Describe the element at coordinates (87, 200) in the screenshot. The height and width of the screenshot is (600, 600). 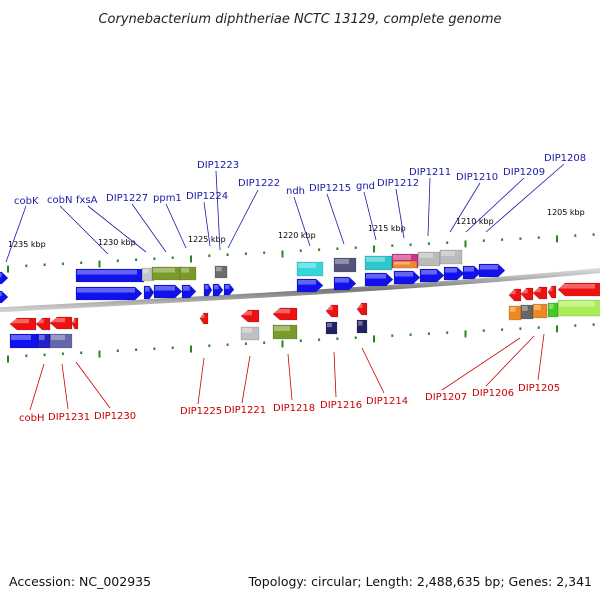
I see `gene-label-fxsA: fxsA` at that location.